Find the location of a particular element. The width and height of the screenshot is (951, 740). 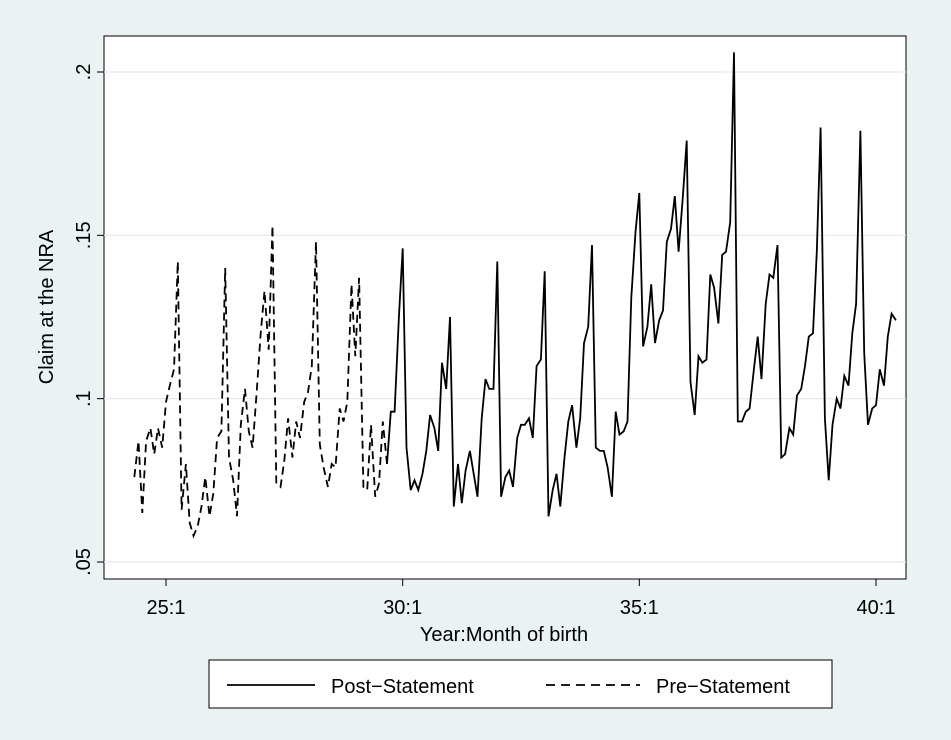

x-tick-label: 35:1 is located at coordinates (639, 608).